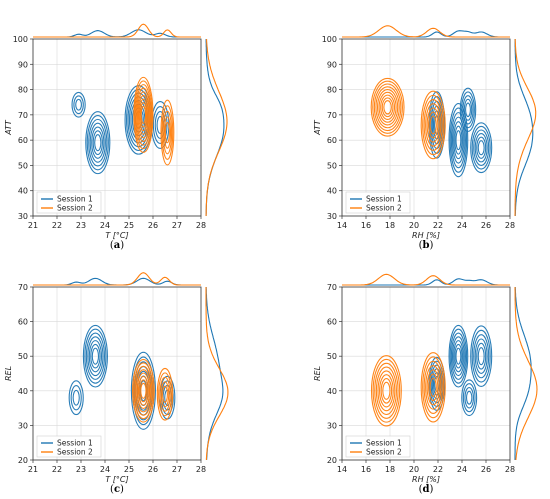  Describe the element at coordinates (332, 460) in the screenshot. I see `y-tick-label: 20` at that location.